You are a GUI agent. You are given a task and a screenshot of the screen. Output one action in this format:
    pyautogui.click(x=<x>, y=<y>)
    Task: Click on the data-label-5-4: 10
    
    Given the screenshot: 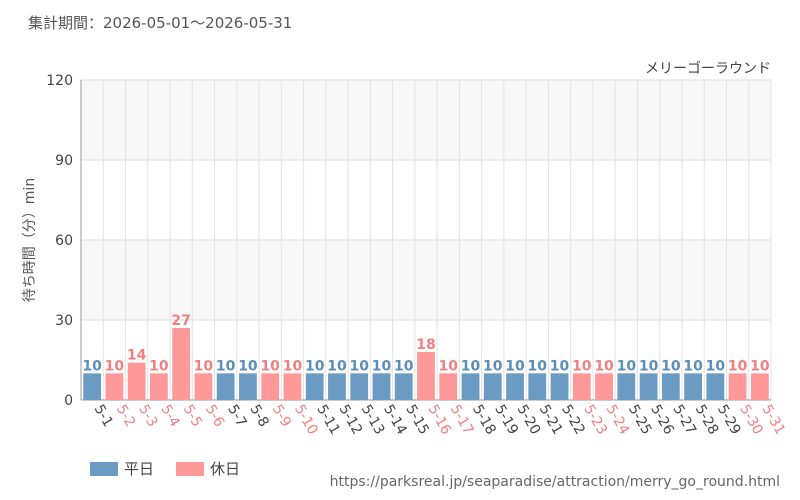 What is the action you would take?
    pyautogui.click(x=159, y=366)
    